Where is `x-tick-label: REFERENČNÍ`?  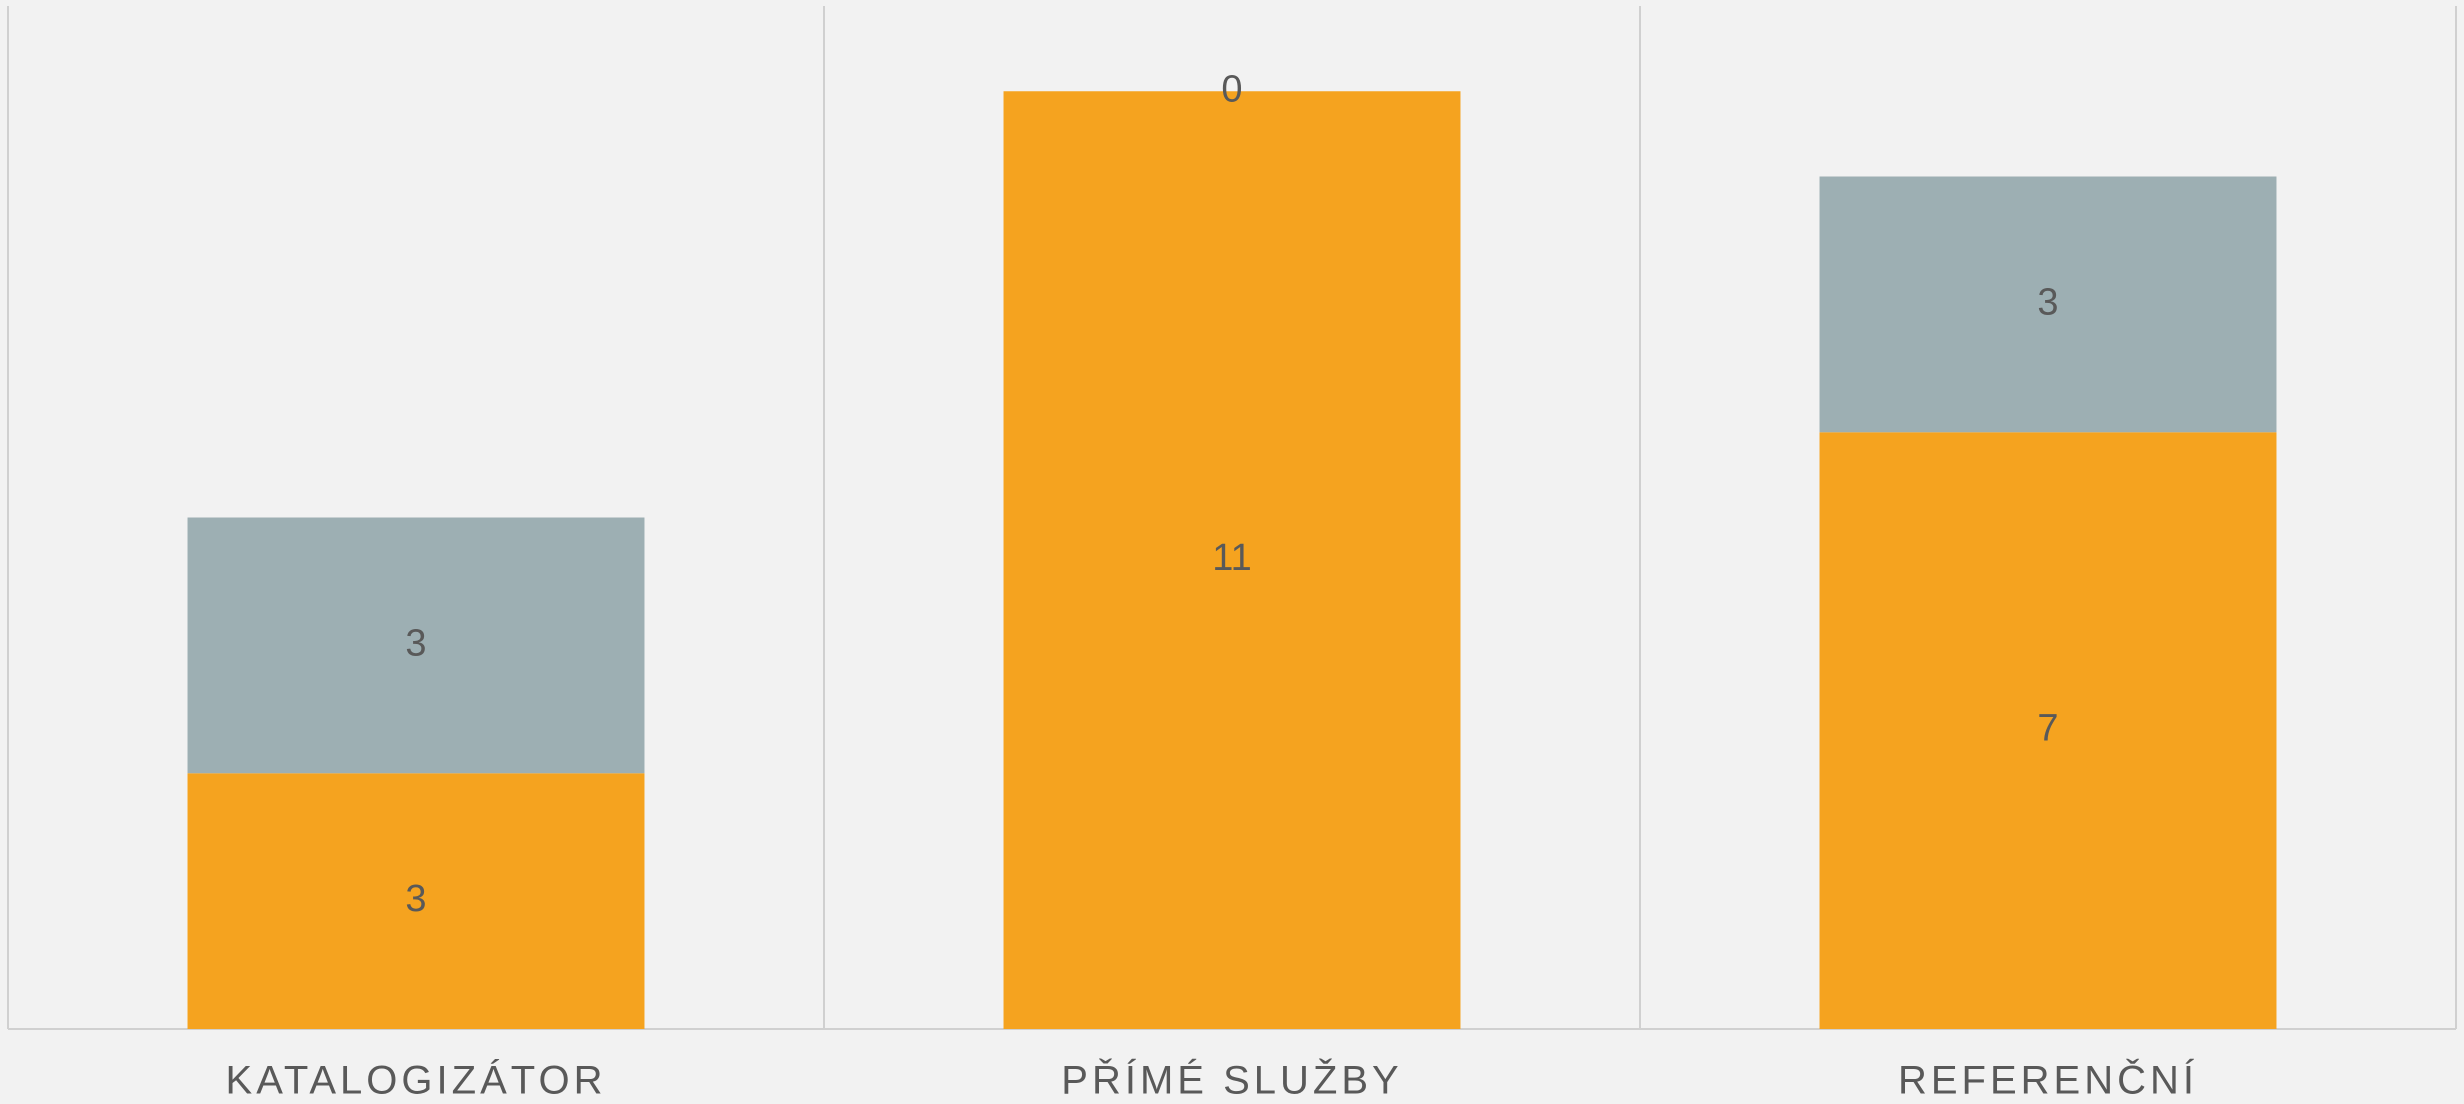 x-tick-label: REFERENČNÍ is located at coordinates (2048, 1080).